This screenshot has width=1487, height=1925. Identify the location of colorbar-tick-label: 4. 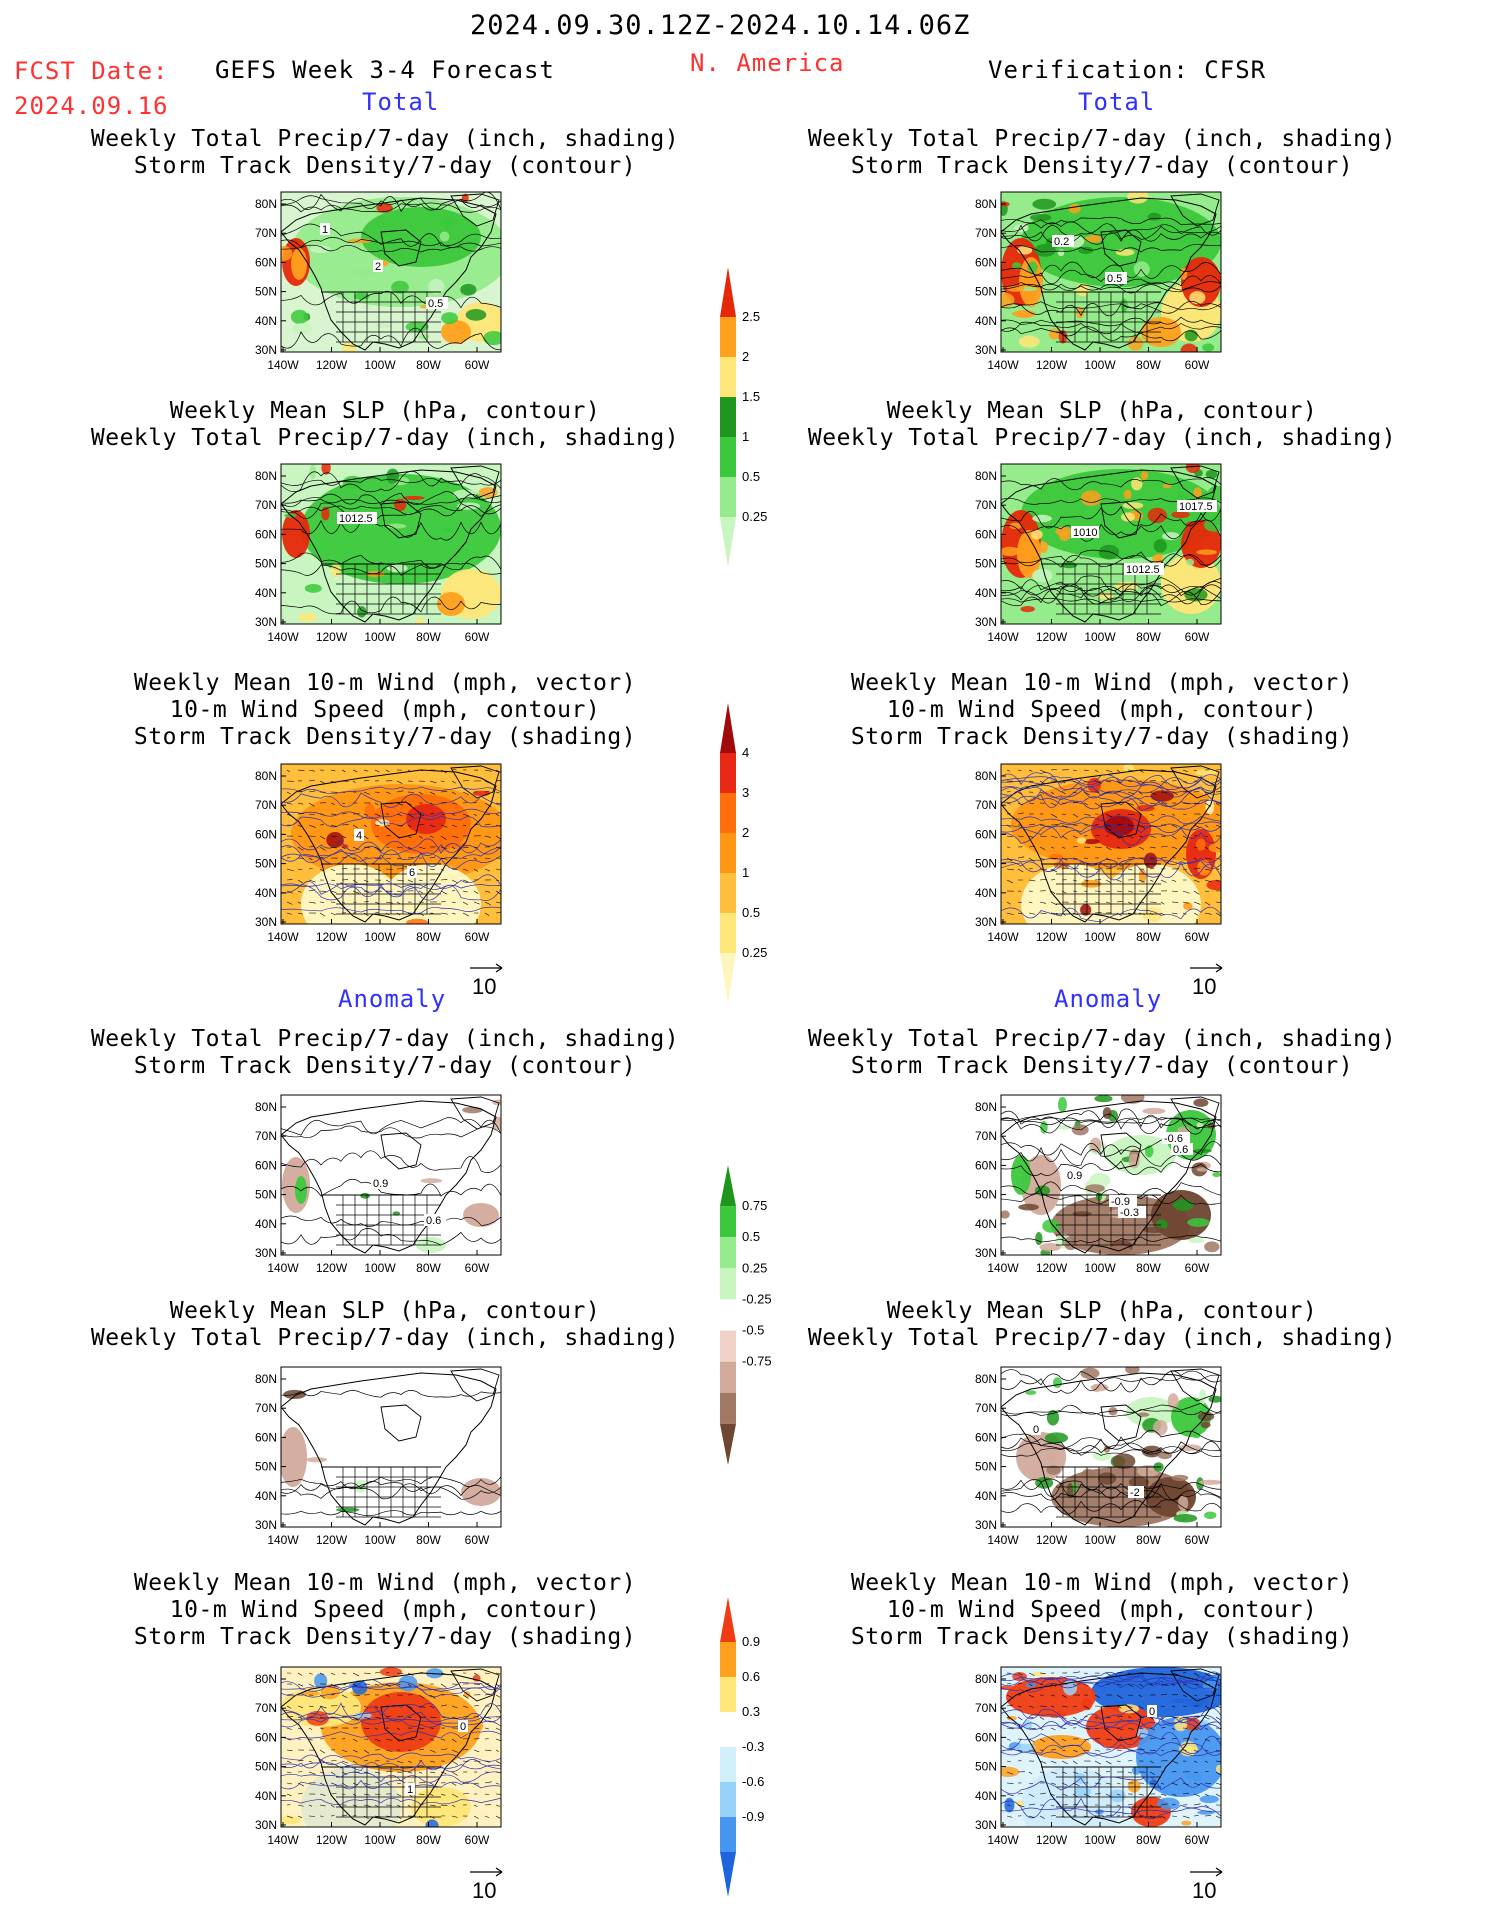
(745, 752).